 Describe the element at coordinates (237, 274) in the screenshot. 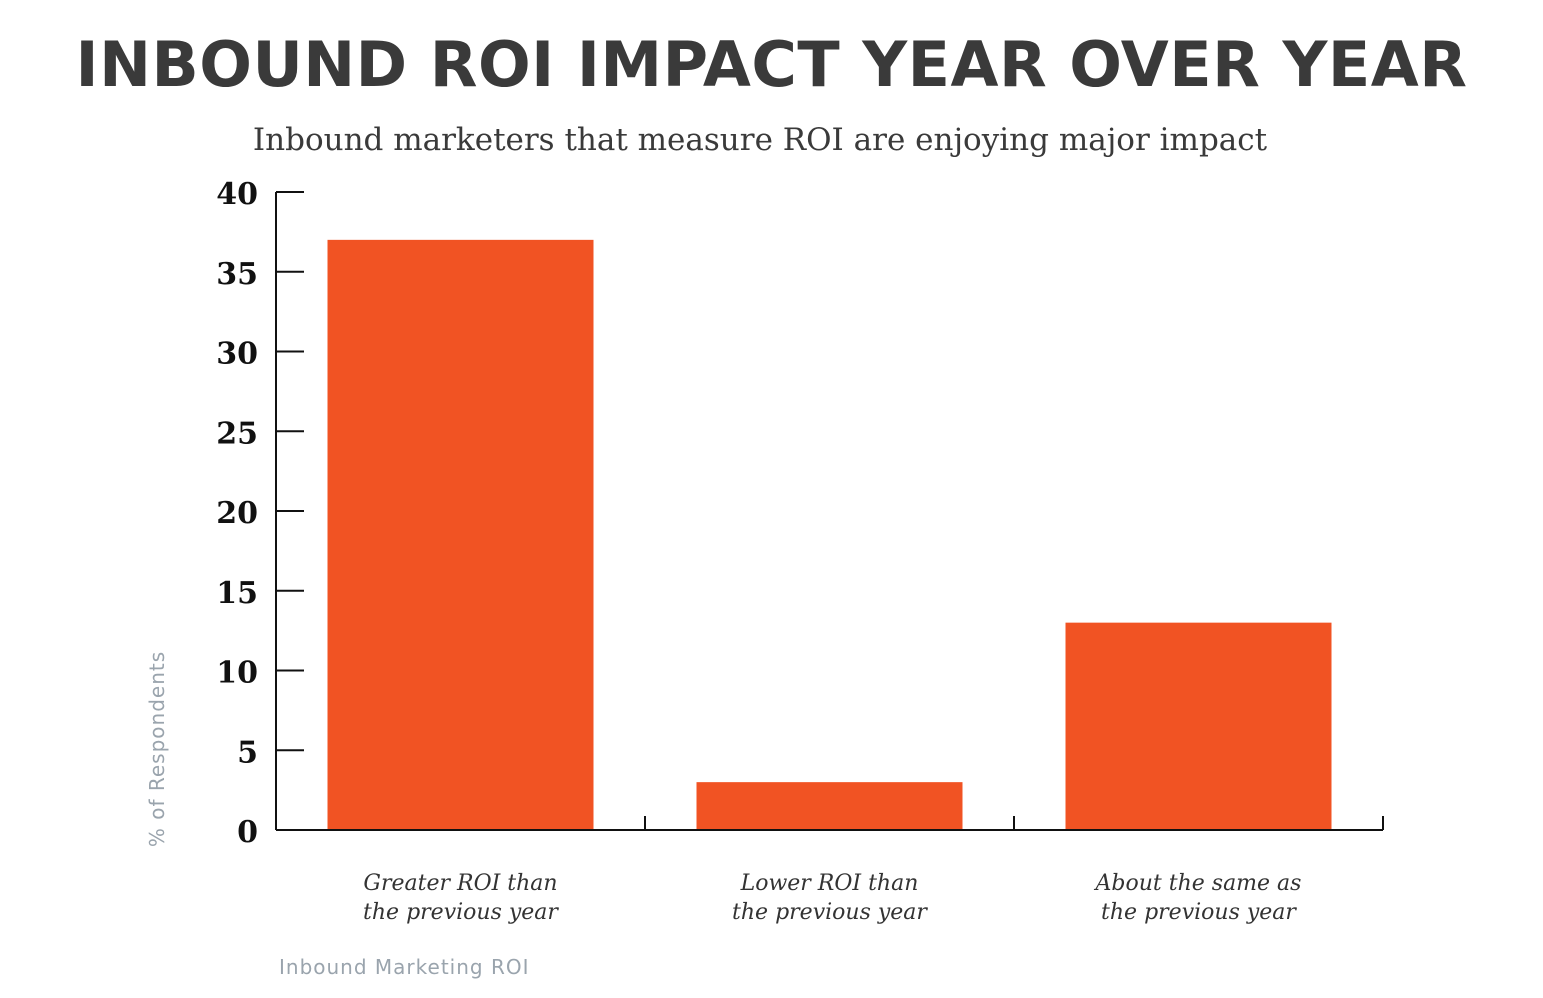

I see `y-tick-label-35: 35` at that location.